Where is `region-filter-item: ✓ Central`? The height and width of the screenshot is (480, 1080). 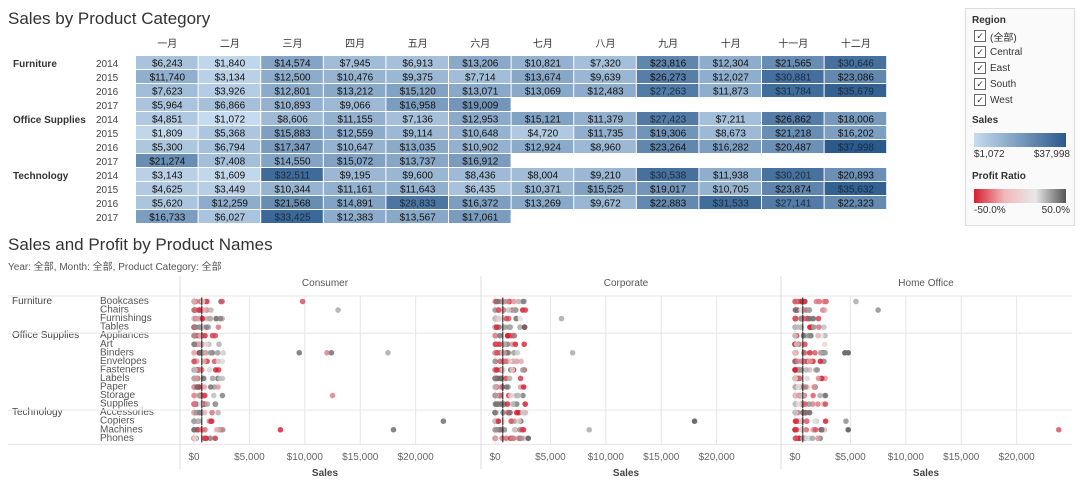
region-filter-item: ✓ Central is located at coordinates (998, 52).